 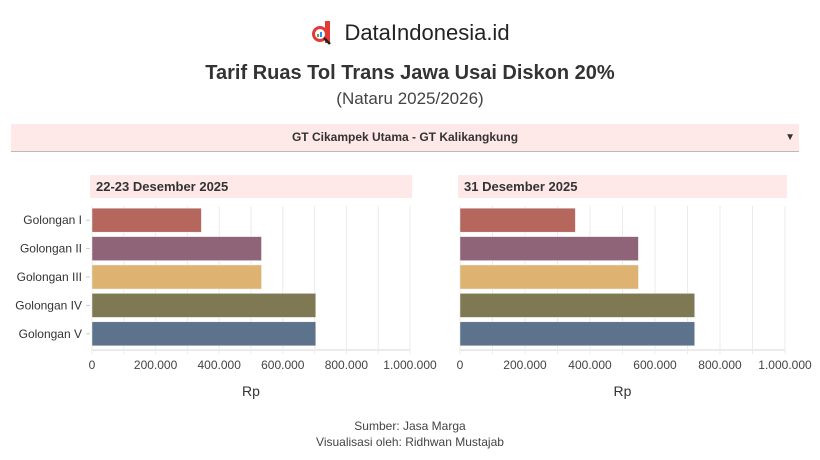 I want to click on brand-logo: DataIndonesia.id, so click(x=410, y=33).